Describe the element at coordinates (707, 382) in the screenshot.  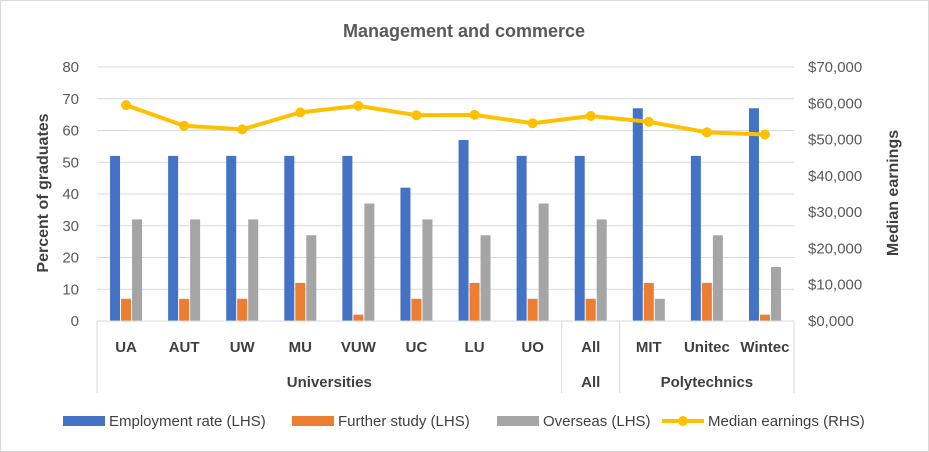
I see `group-label: Polytechnics` at that location.